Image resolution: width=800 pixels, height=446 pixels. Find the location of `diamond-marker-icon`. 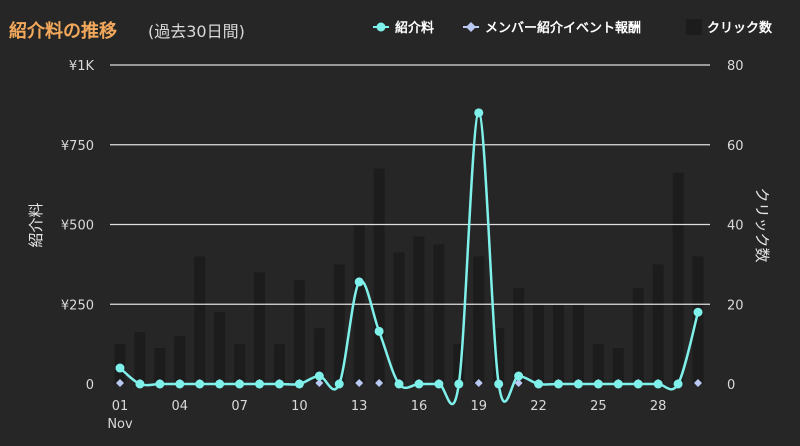

diamond-marker-icon is located at coordinates (471, 27).